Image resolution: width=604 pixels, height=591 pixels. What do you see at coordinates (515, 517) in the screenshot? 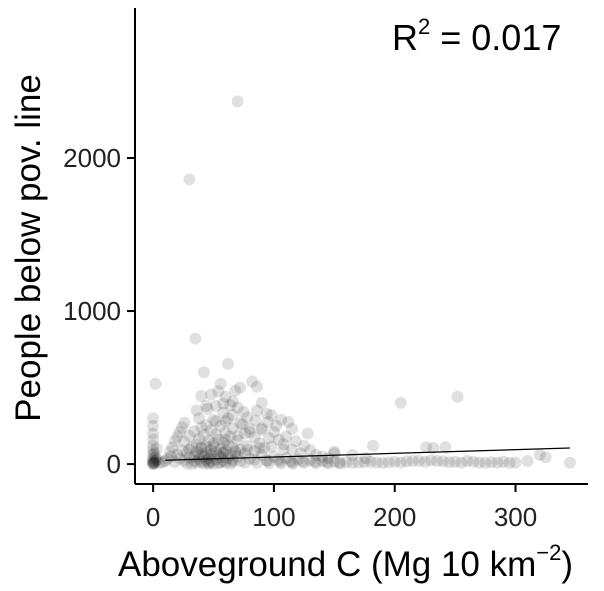
I see `x-tick-label: 300` at bounding box center [515, 517].